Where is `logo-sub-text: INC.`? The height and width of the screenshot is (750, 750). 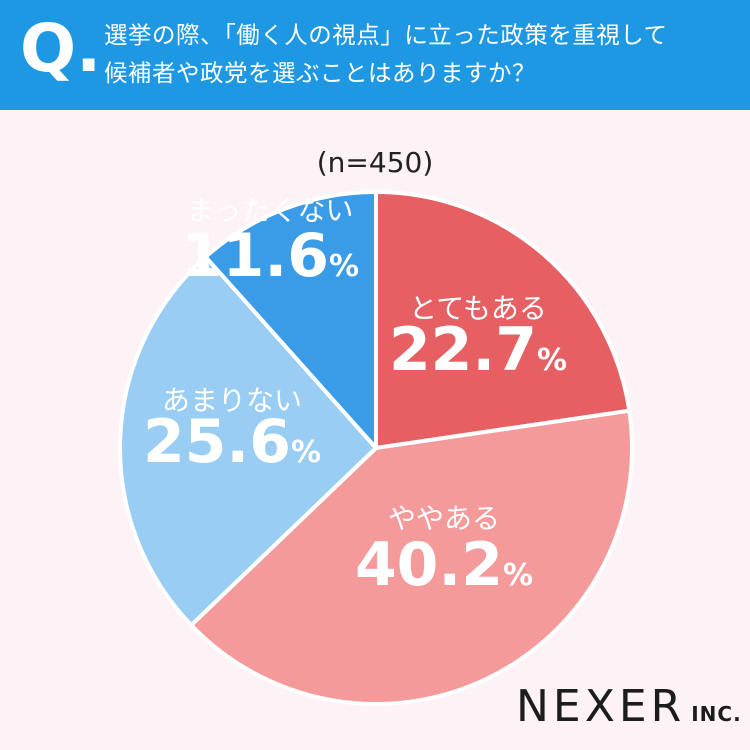
logo-sub-text: INC. is located at coordinates (716, 714).